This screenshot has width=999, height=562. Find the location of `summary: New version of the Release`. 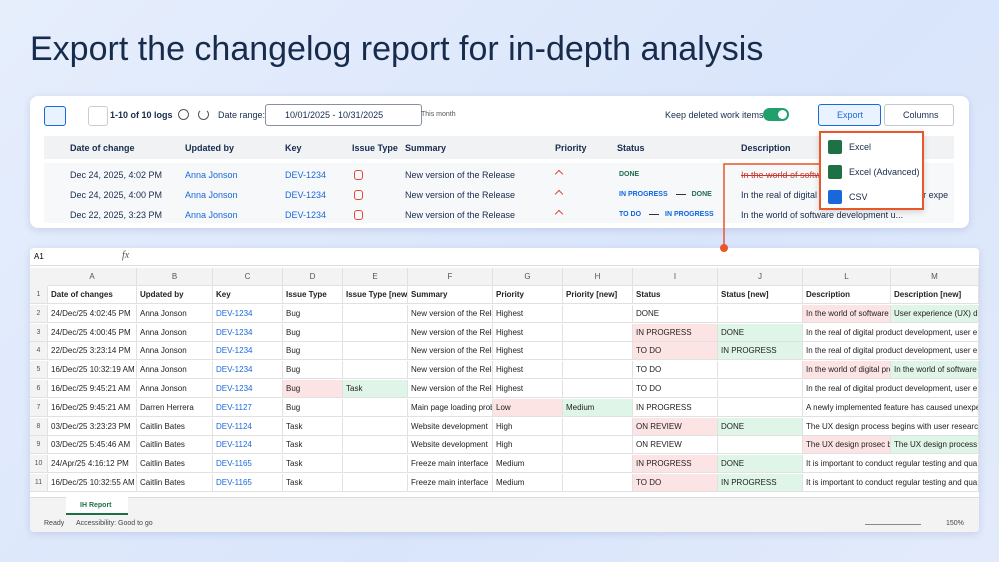

summary: New version of the Release is located at coordinates (460, 195).